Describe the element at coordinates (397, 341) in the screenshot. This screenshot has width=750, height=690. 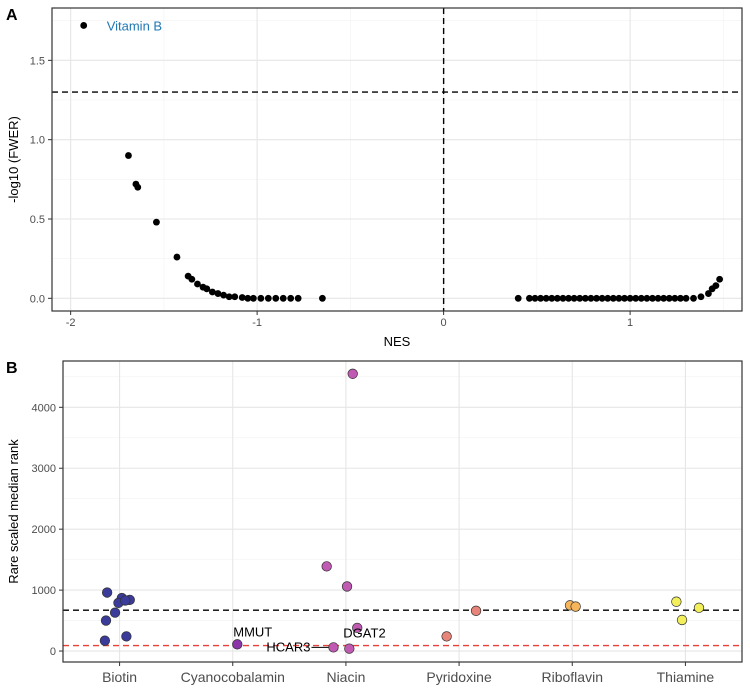
I see `panel-a-x-axis-title: NES` at that location.